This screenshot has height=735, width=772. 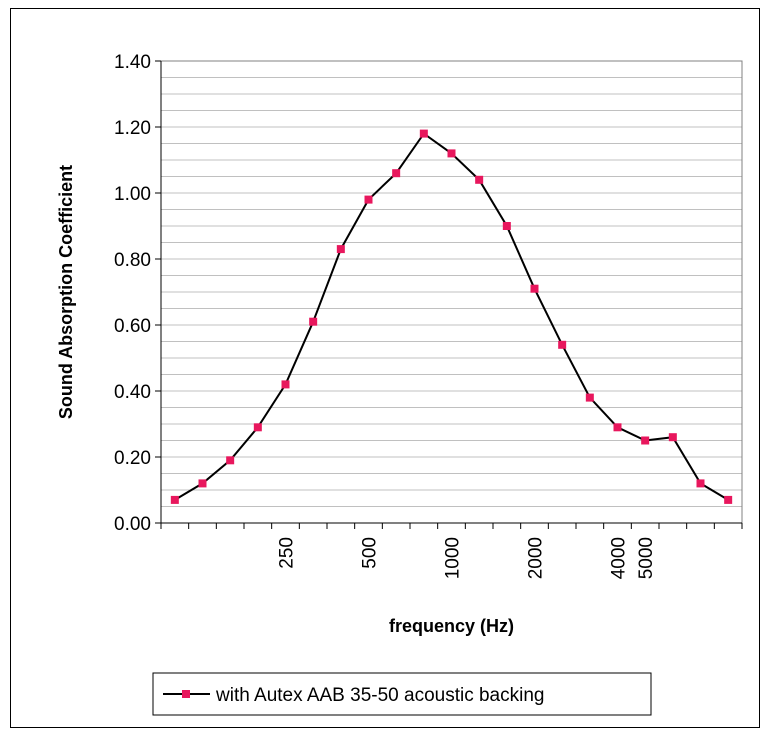 What do you see at coordinates (132, 524) in the screenshot?
I see `y-tick-label: 0.00` at bounding box center [132, 524].